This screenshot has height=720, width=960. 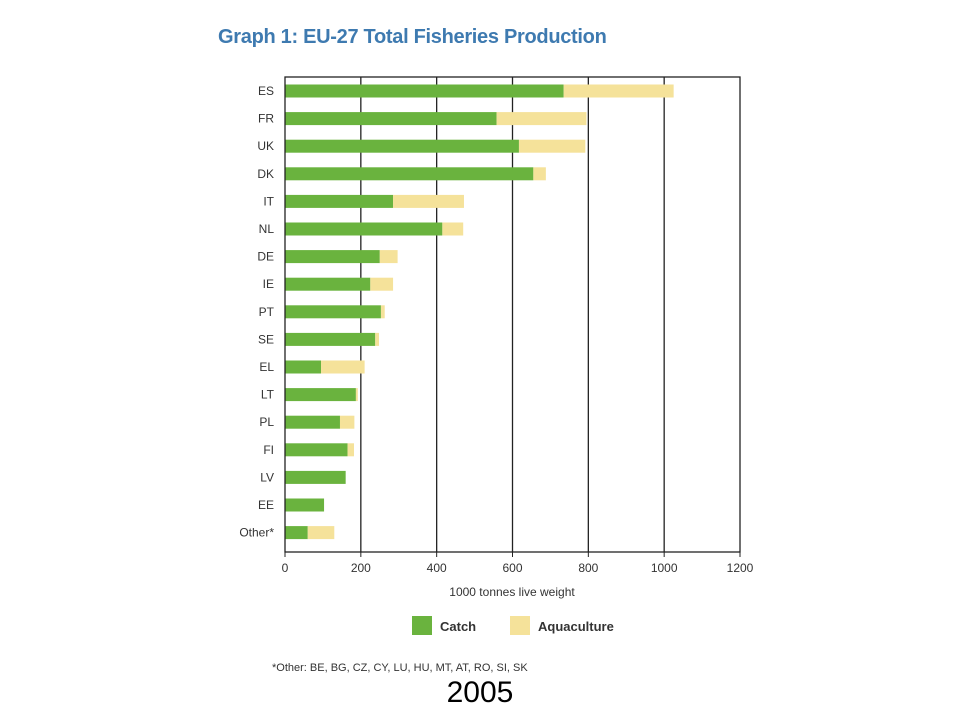 What do you see at coordinates (422, 625) in the screenshot?
I see `legend-swatch-catch` at bounding box center [422, 625].